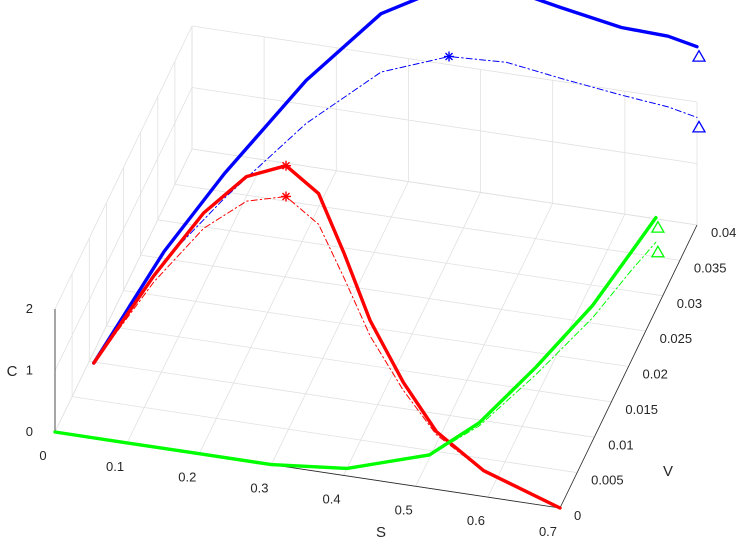 This screenshot has height=548, width=748. I want to click on y-axis-label: V, so click(668, 471).